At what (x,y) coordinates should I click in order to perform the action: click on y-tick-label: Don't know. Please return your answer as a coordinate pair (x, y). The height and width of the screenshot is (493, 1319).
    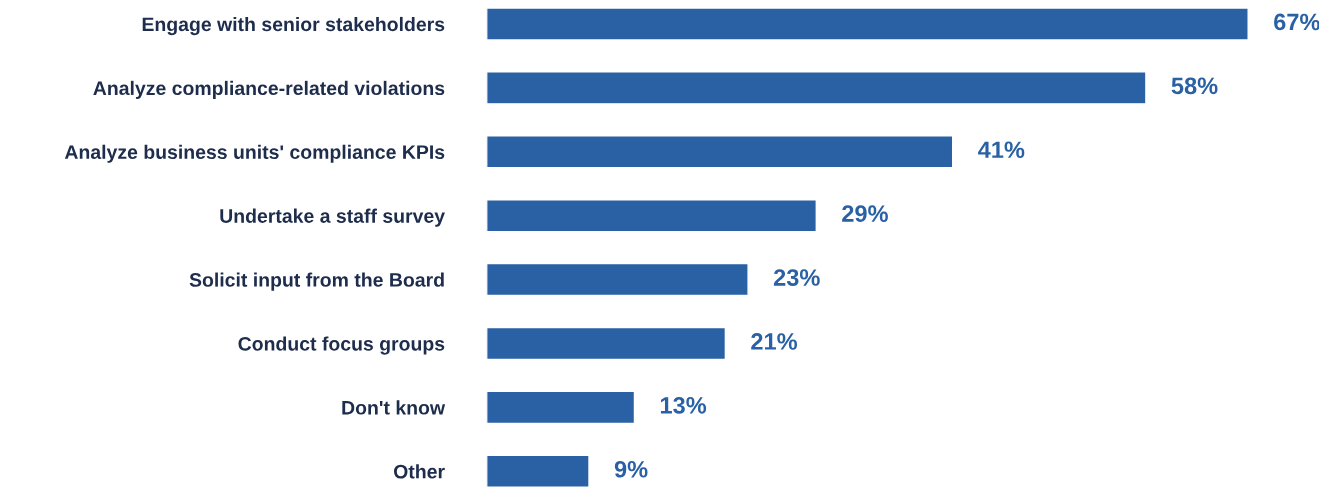
    Looking at the image, I should click on (394, 407).